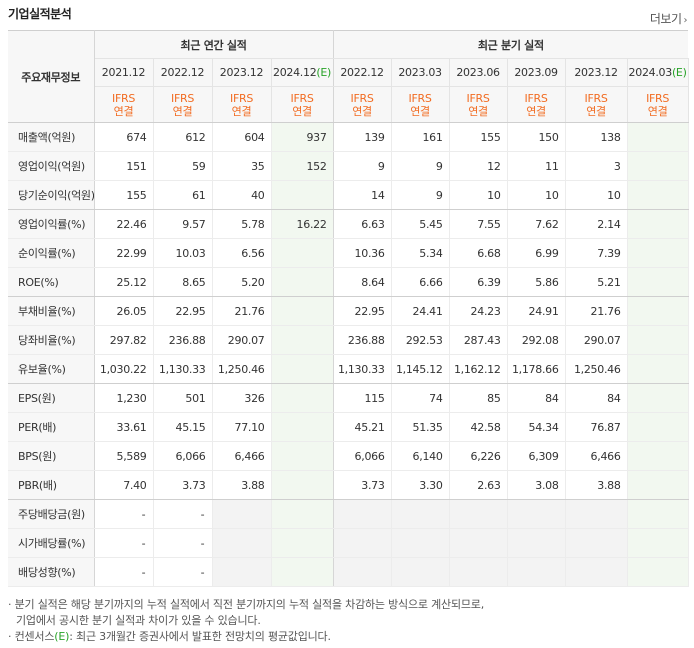  I want to click on cell-annual: 297.82, so click(124, 340).